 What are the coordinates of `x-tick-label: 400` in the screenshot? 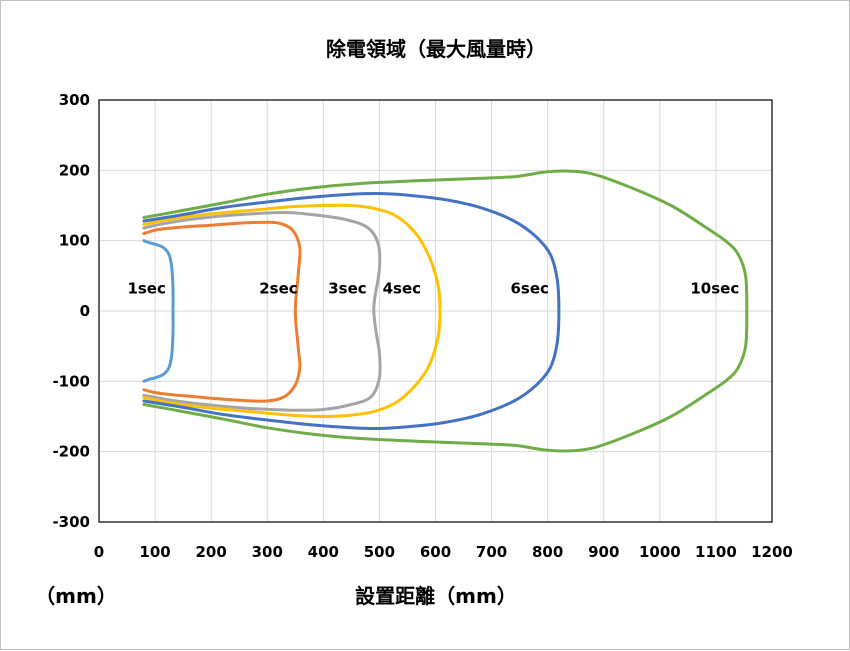 It's located at (323, 552).